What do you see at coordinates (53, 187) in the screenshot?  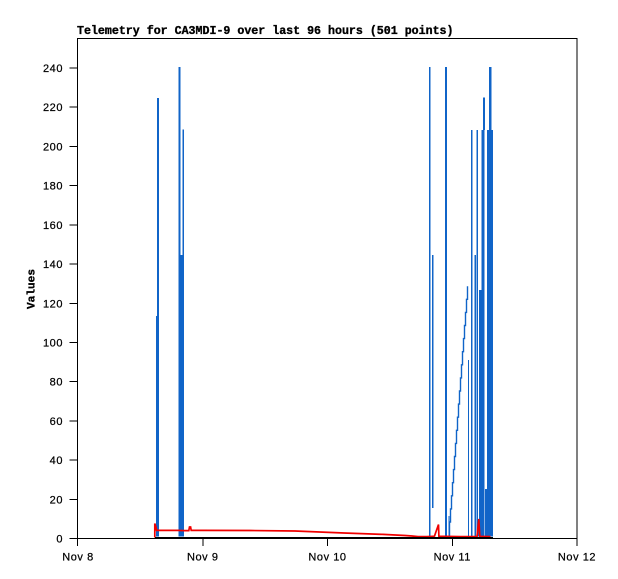 I see `svg-text: 180` at bounding box center [53, 187].